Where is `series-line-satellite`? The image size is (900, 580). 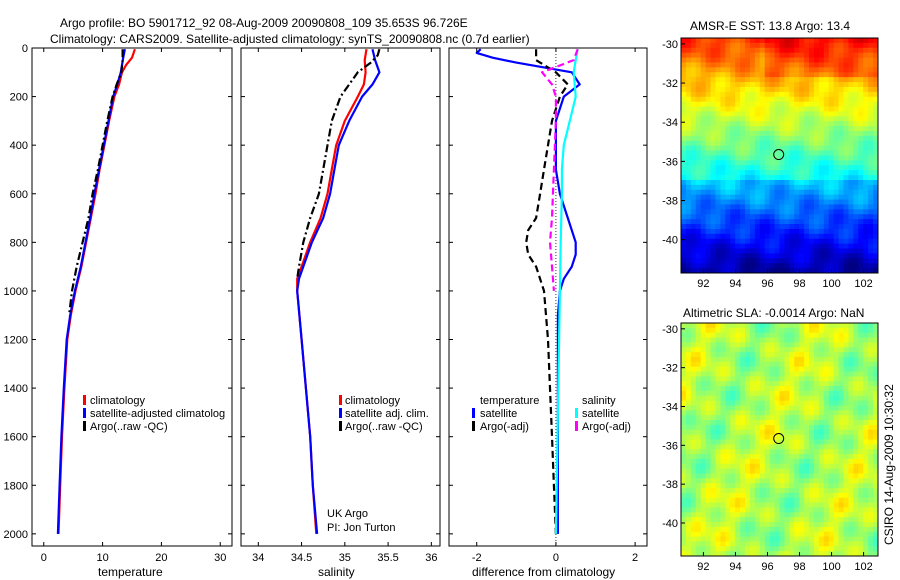 series-line-satellite is located at coordinates (91, 291).